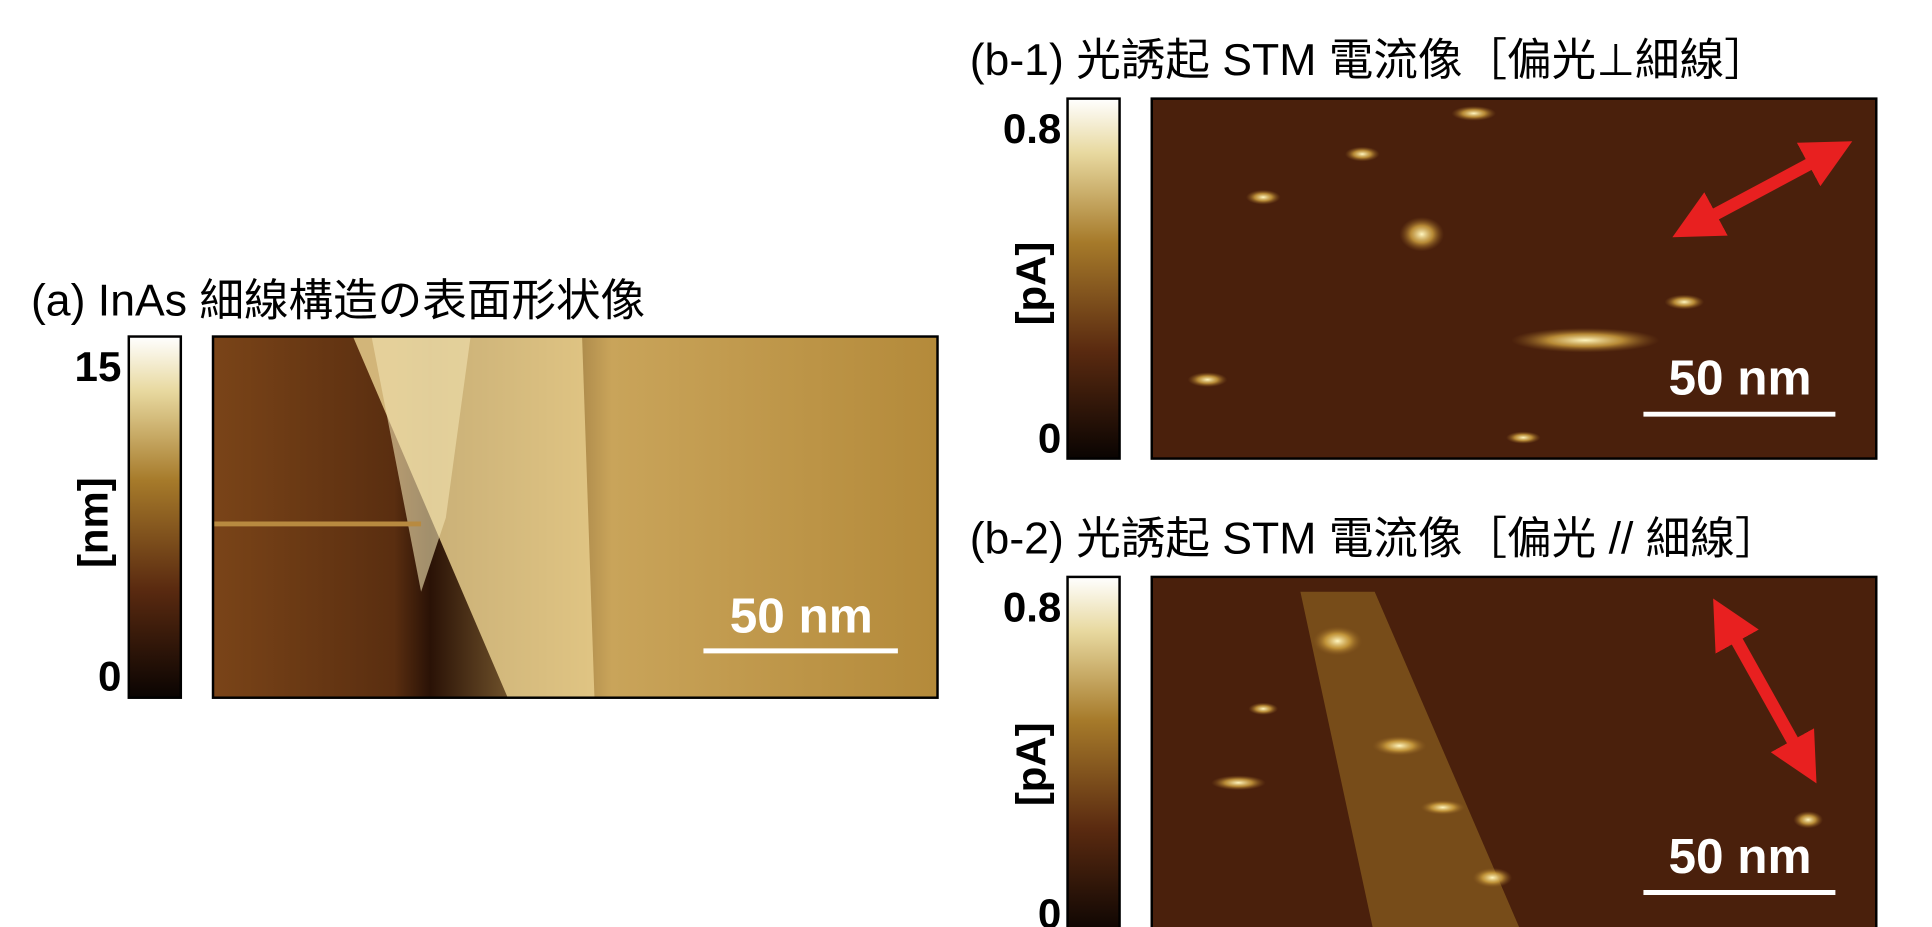 Image resolution: width=1932 pixels, height=927 pixels. What do you see at coordinates (1410, 759) in the screenshot?
I see `wire-band` at bounding box center [1410, 759].